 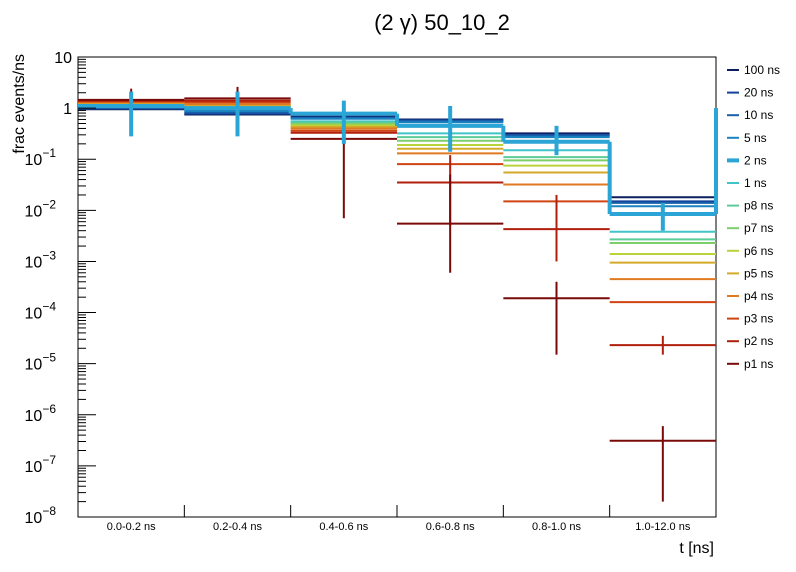 What do you see at coordinates (758, 228) in the screenshot?
I see `legend-label: p7 ns` at bounding box center [758, 228].